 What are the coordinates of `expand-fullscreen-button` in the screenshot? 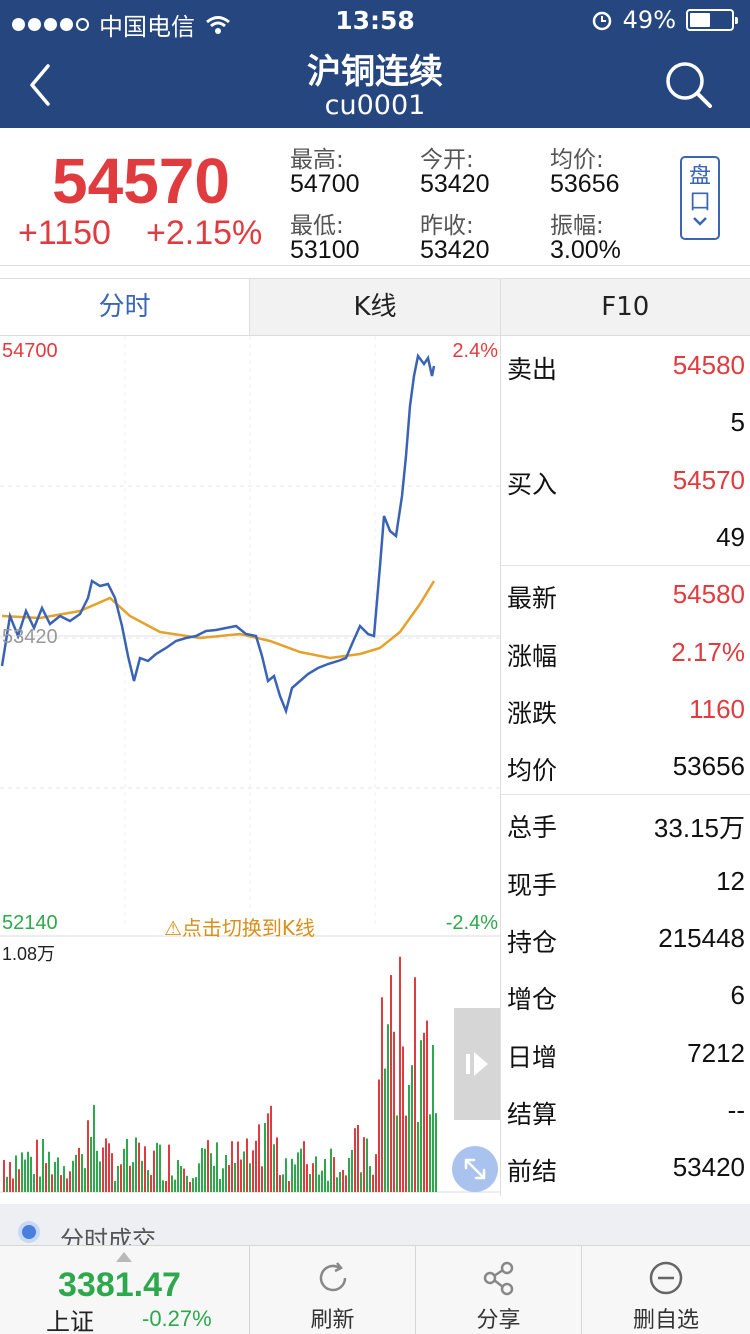 It's located at (475, 1169).